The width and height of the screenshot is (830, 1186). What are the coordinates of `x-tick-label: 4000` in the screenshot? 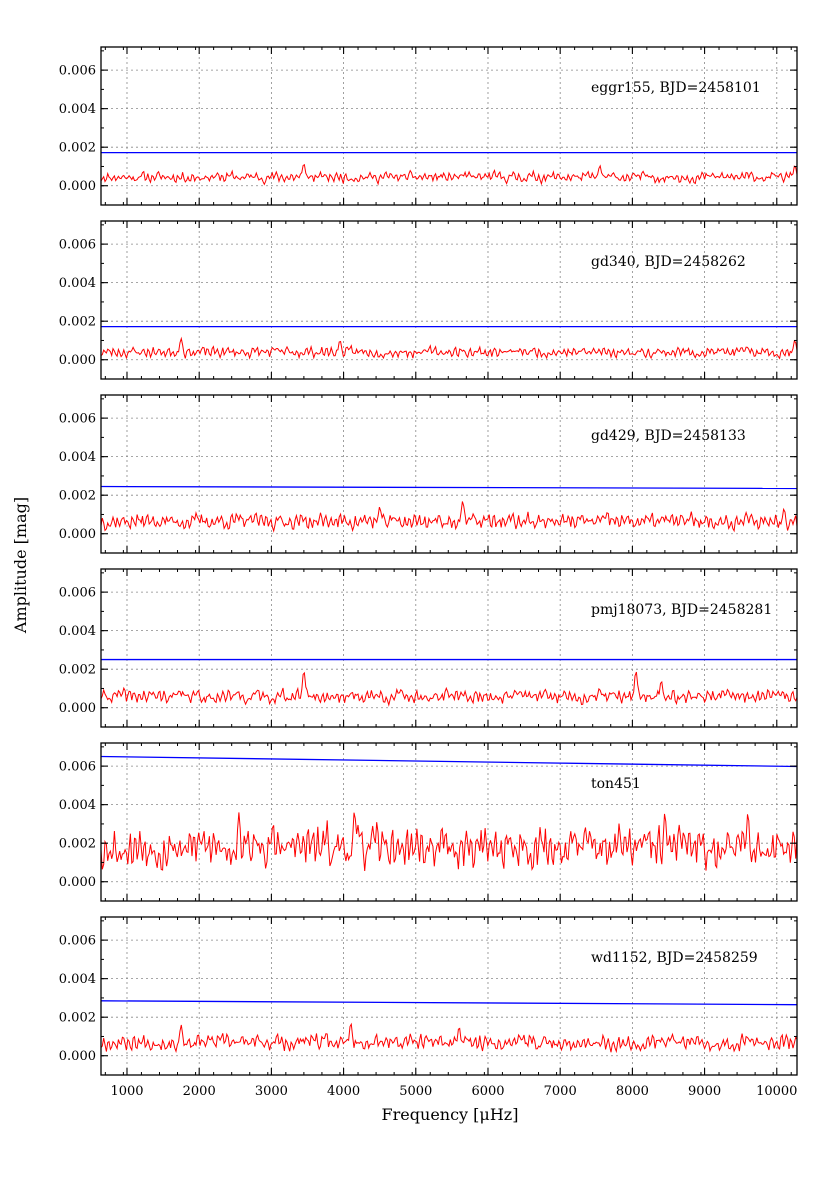 It's located at (343, 1091).